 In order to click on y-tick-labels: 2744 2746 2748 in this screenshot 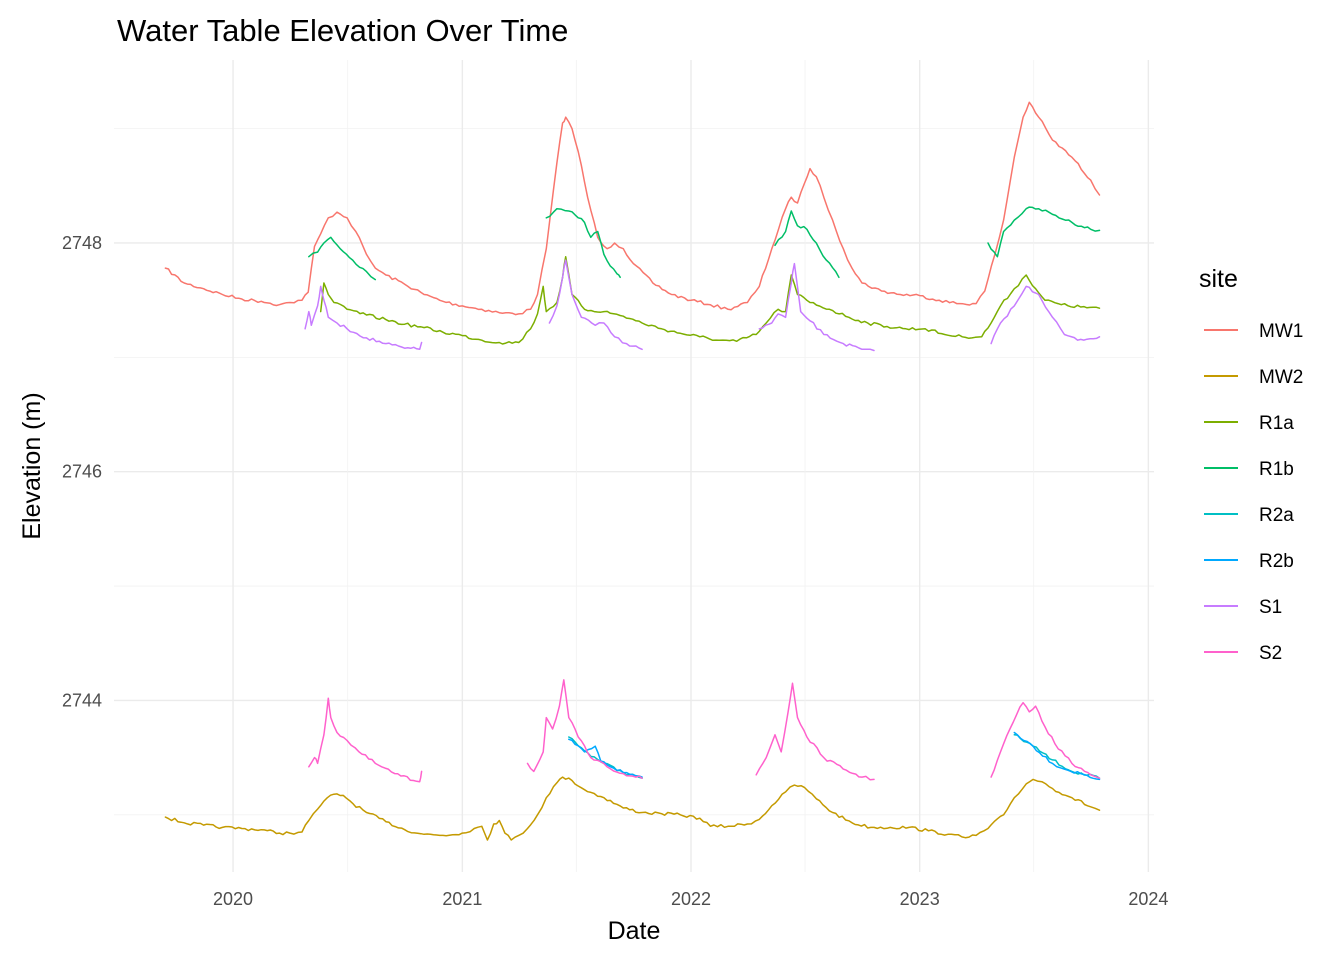, I will do `click(82, 471)`.